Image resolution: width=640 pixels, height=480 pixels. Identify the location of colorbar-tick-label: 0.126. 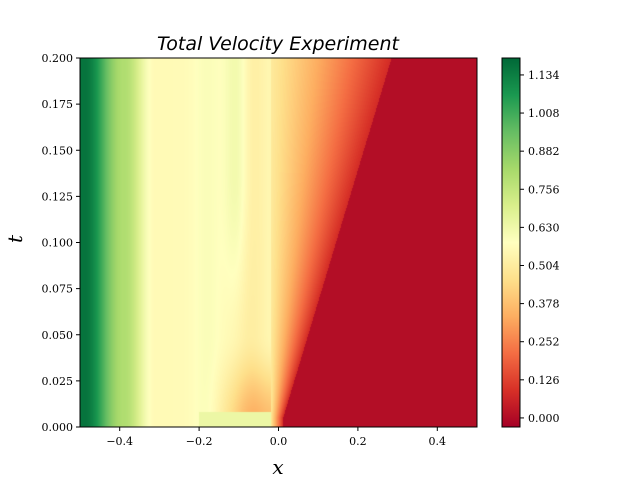
(544, 380).